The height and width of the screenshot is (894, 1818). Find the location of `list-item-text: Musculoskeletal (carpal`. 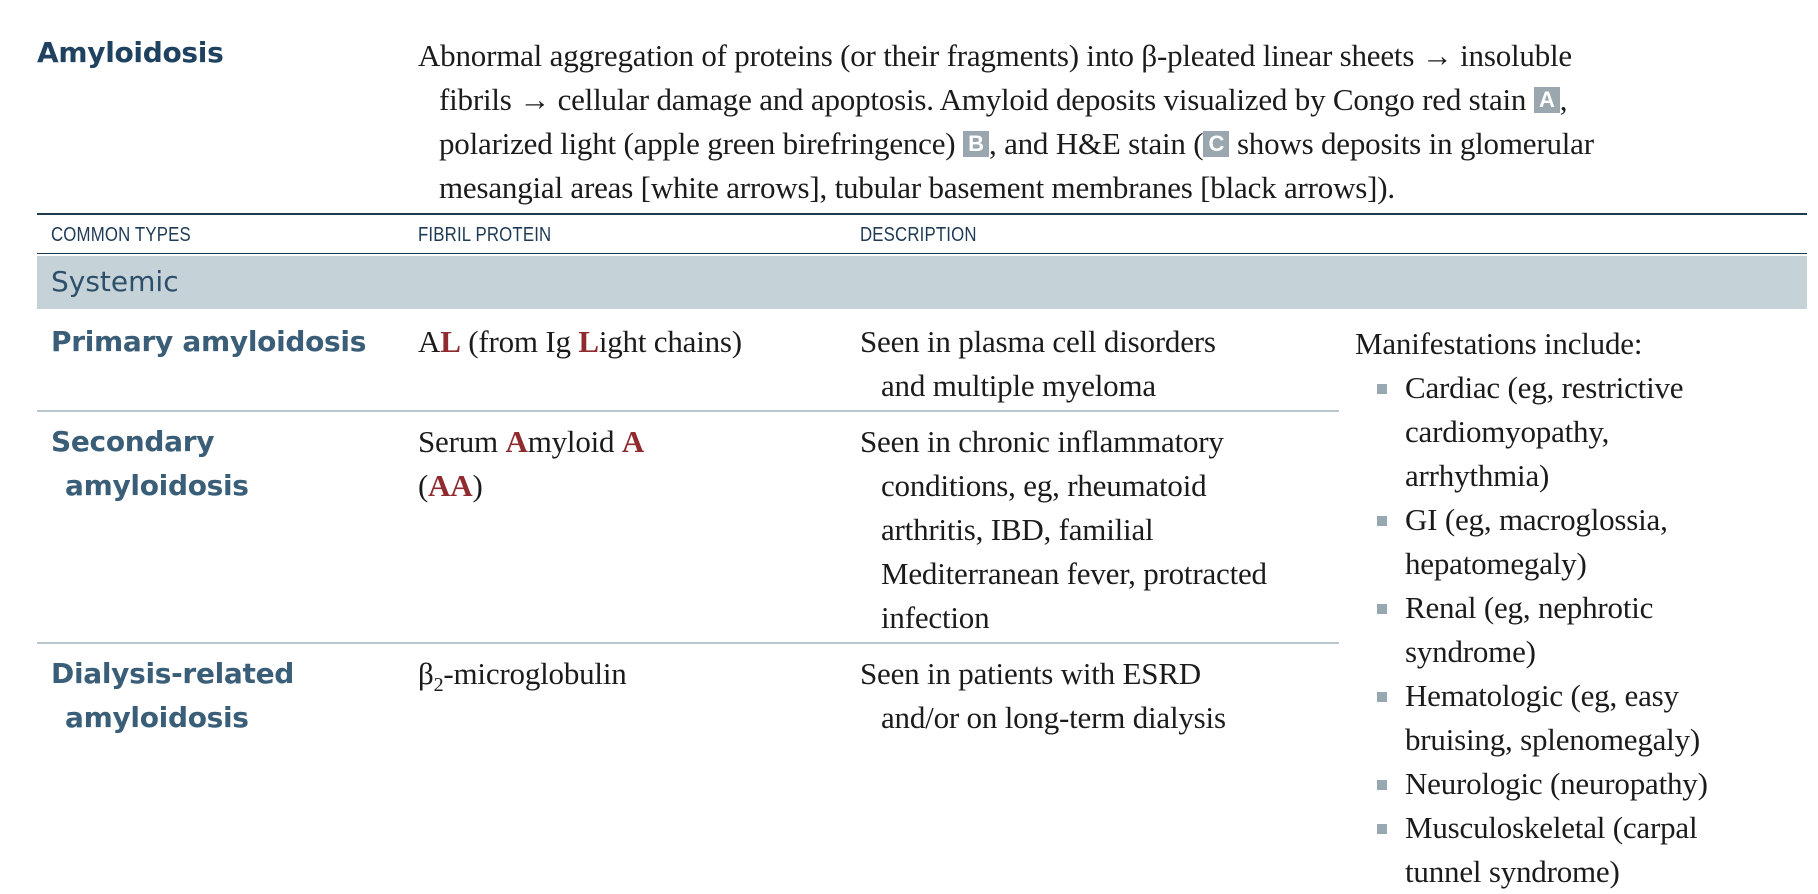

list-item-text: Musculoskeletal (carpal is located at coordinates (1551, 827).